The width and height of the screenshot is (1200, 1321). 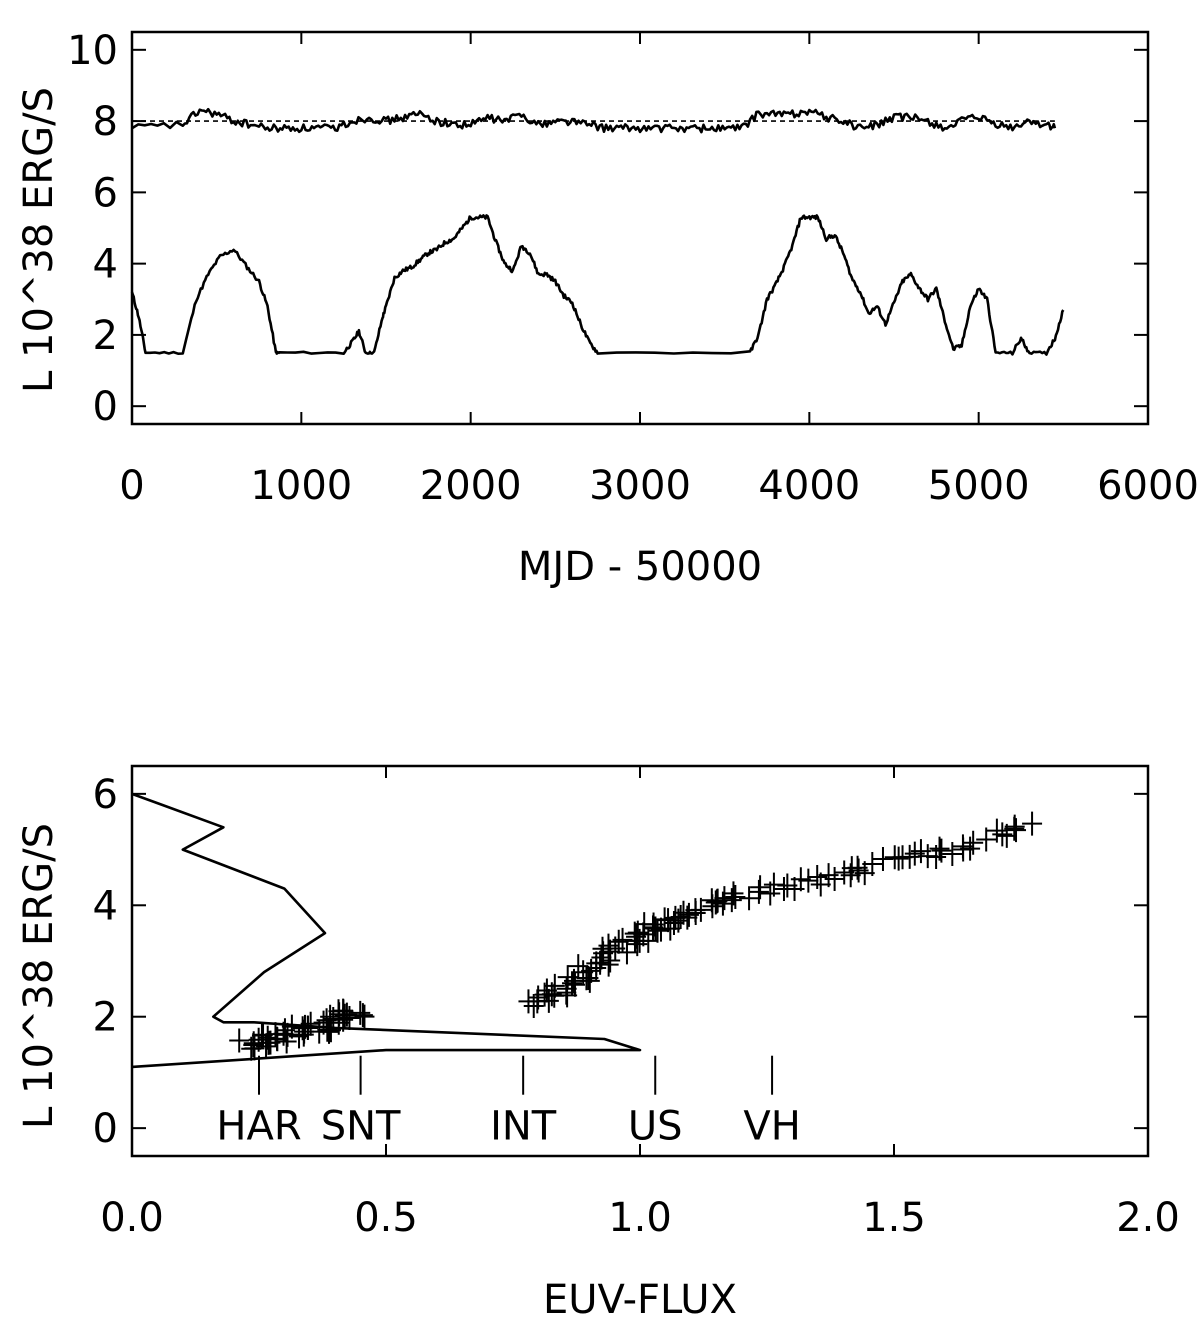 I want to click on state-label: US, so click(x=655, y=1126).